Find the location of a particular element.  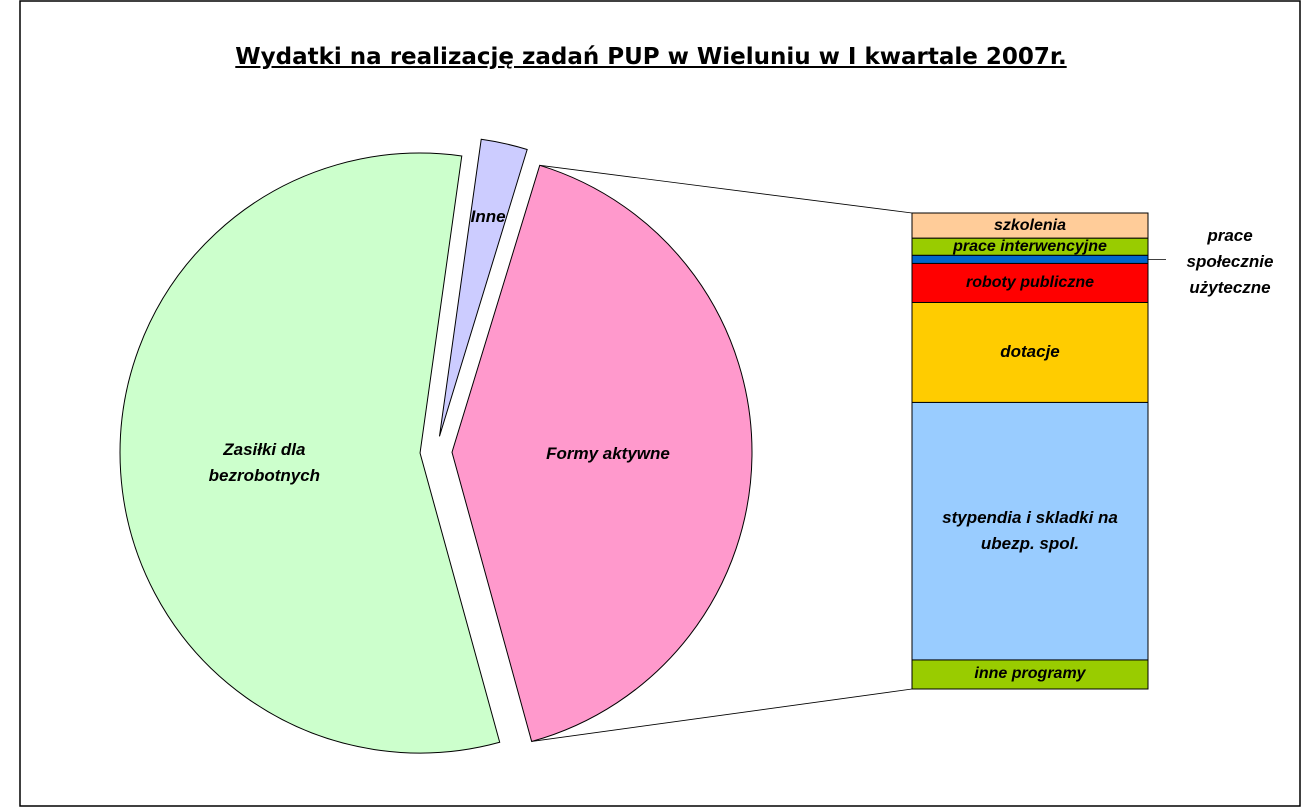

pie-slice is located at coordinates (483, 287).